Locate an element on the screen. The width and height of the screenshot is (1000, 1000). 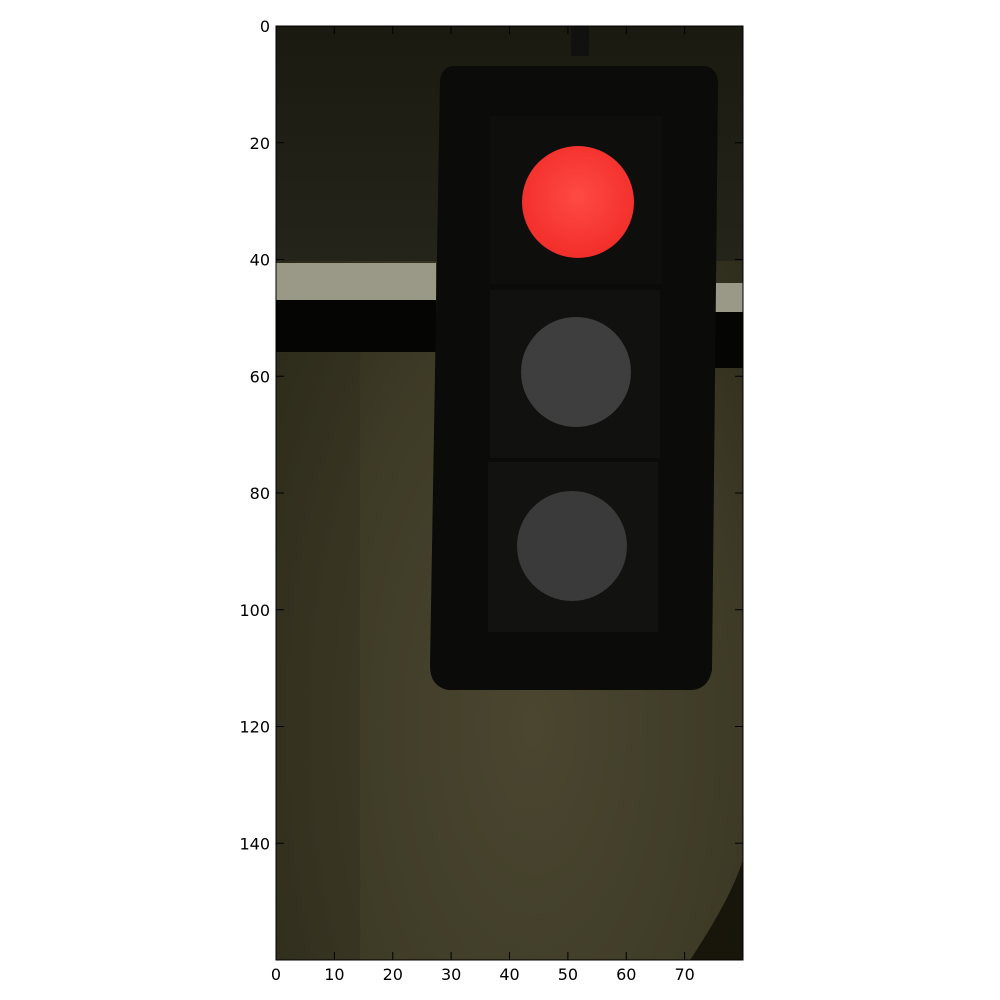
x-tick-label: 20 is located at coordinates (393, 974).